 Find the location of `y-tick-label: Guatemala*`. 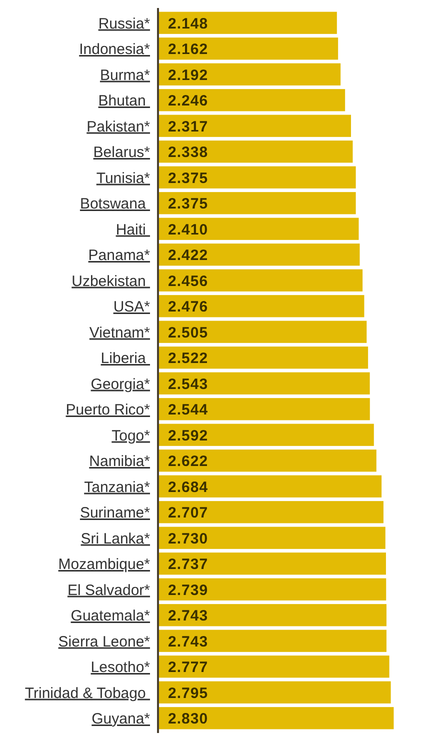

y-tick-label: Guatemala* is located at coordinates (110, 616).